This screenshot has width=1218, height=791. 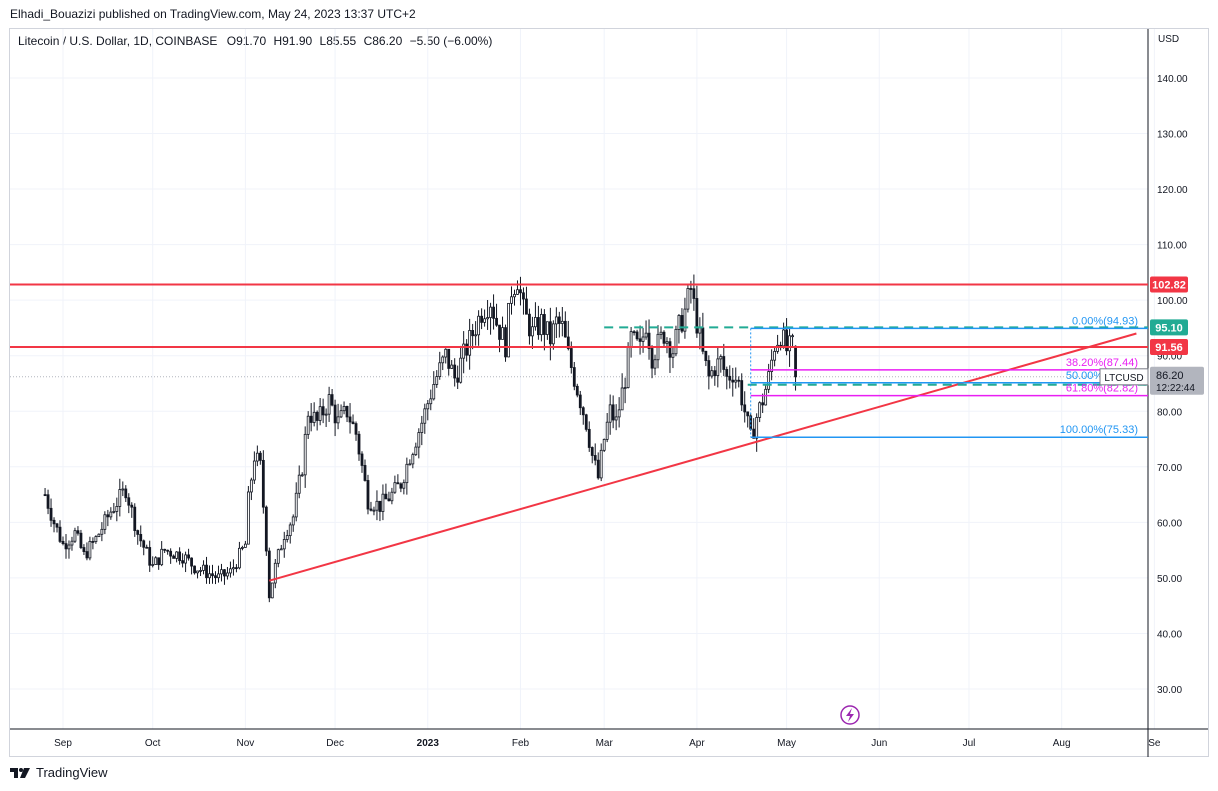 What do you see at coordinates (383, 41) in the screenshot?
I see `legend-close: C86.20` at bounding box center [383, 41].